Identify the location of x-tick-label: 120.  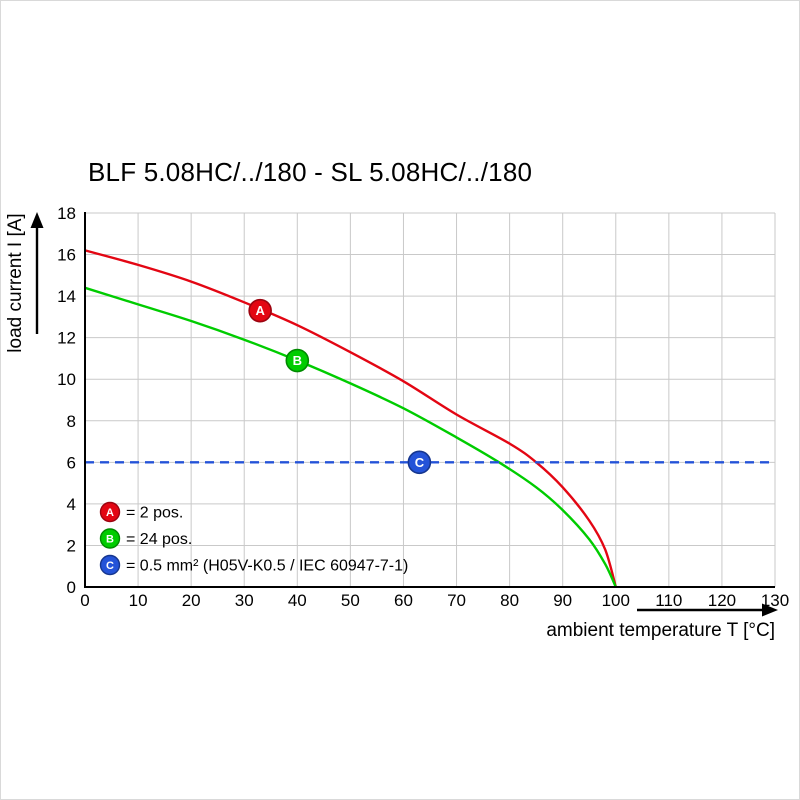
(722, 600).